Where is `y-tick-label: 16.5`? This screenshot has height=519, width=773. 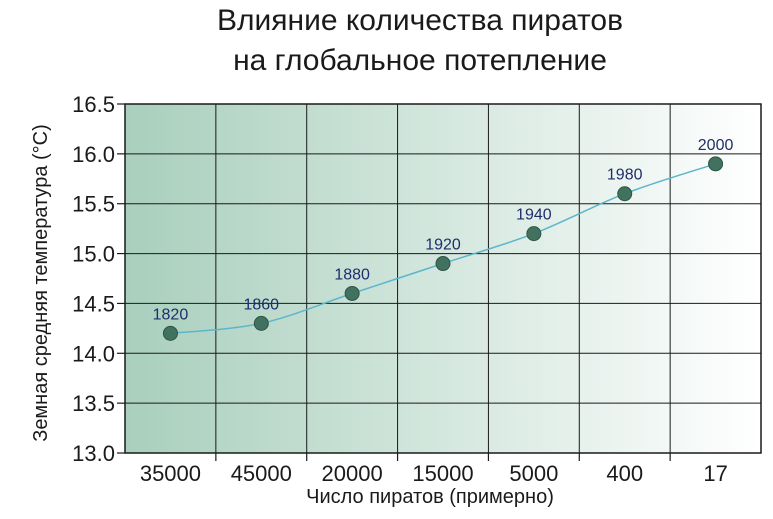 y-tick-label: 16.5 is located at coordinates (93, 104).